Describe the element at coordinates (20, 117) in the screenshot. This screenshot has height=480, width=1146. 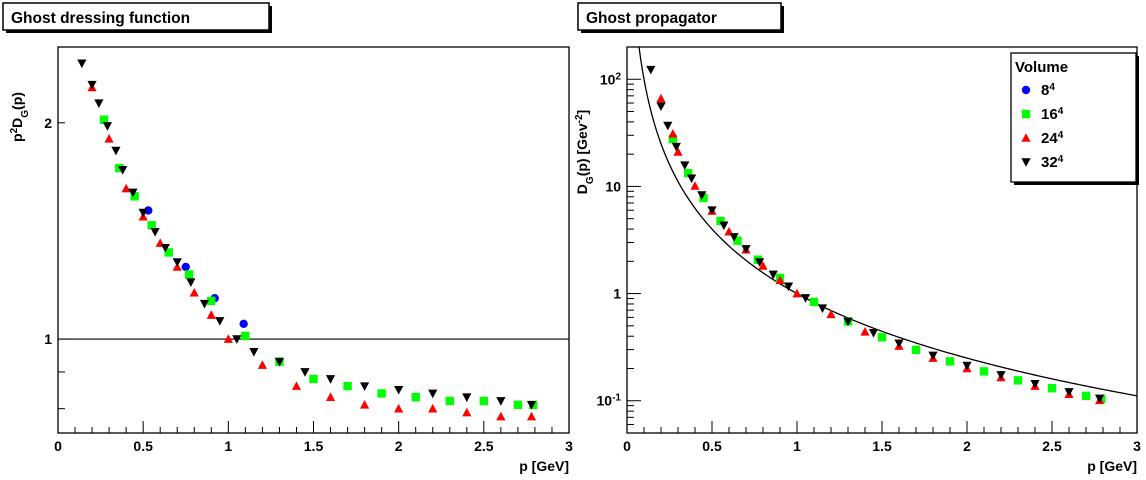
I see `y-axis-label: p2DG(p)` at that location.